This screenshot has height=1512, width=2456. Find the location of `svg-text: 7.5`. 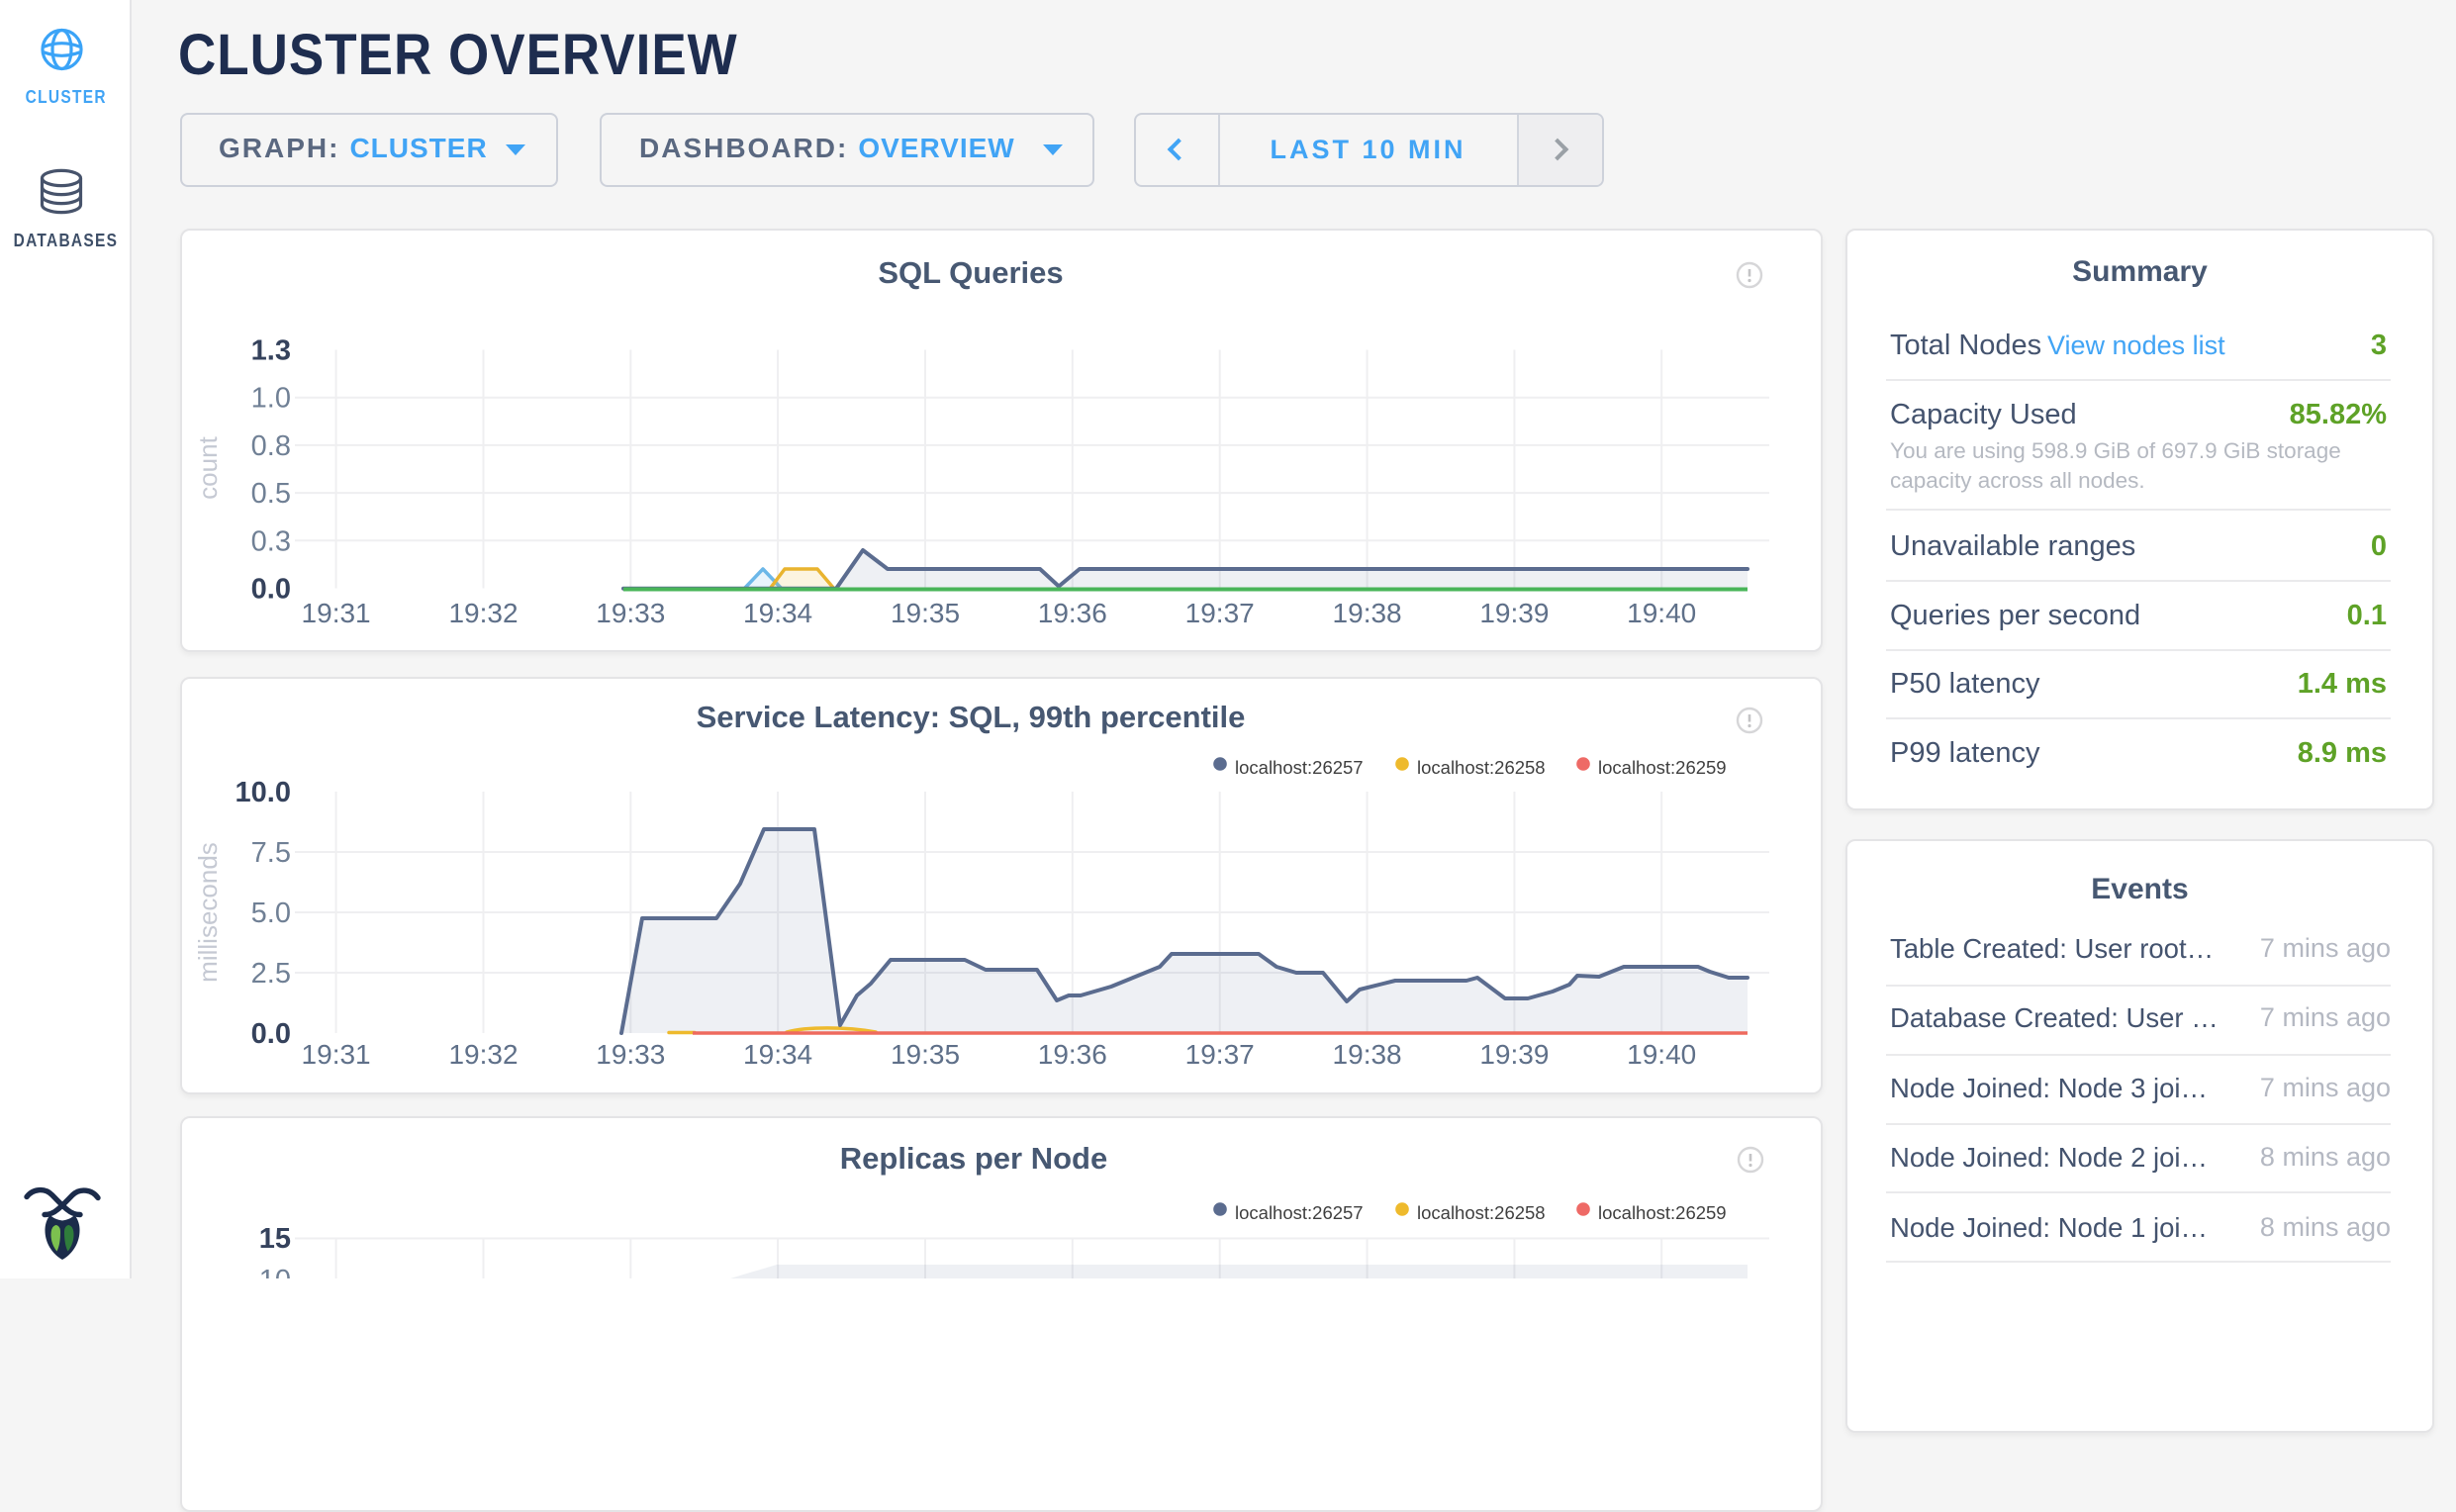

svg-text: 7.5 is located at coordinates (271, 853).